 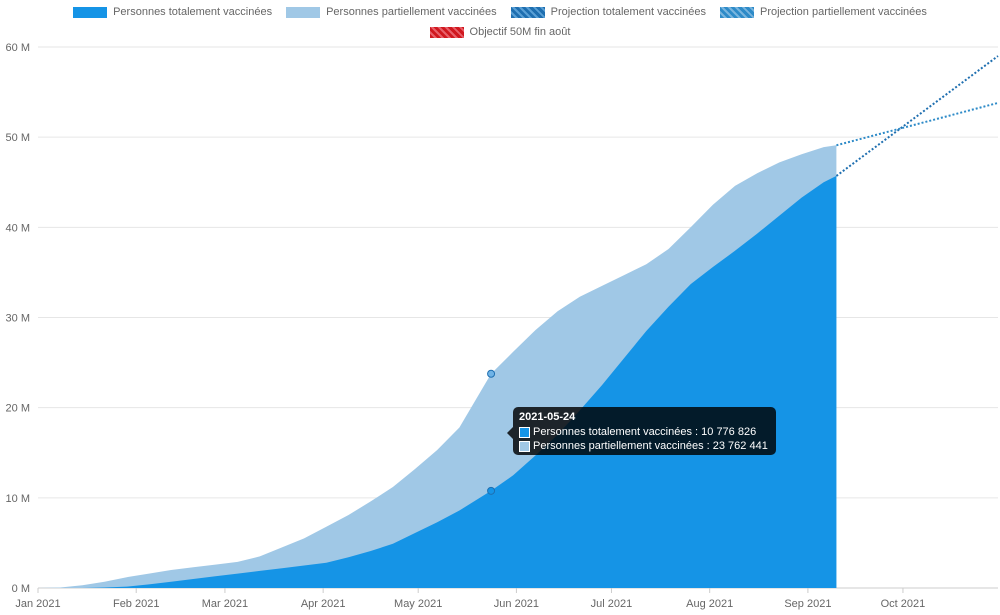 I want to click on legend-item-projection-totalement: Projection totalement vaccinées, so click(x=608, y=12).